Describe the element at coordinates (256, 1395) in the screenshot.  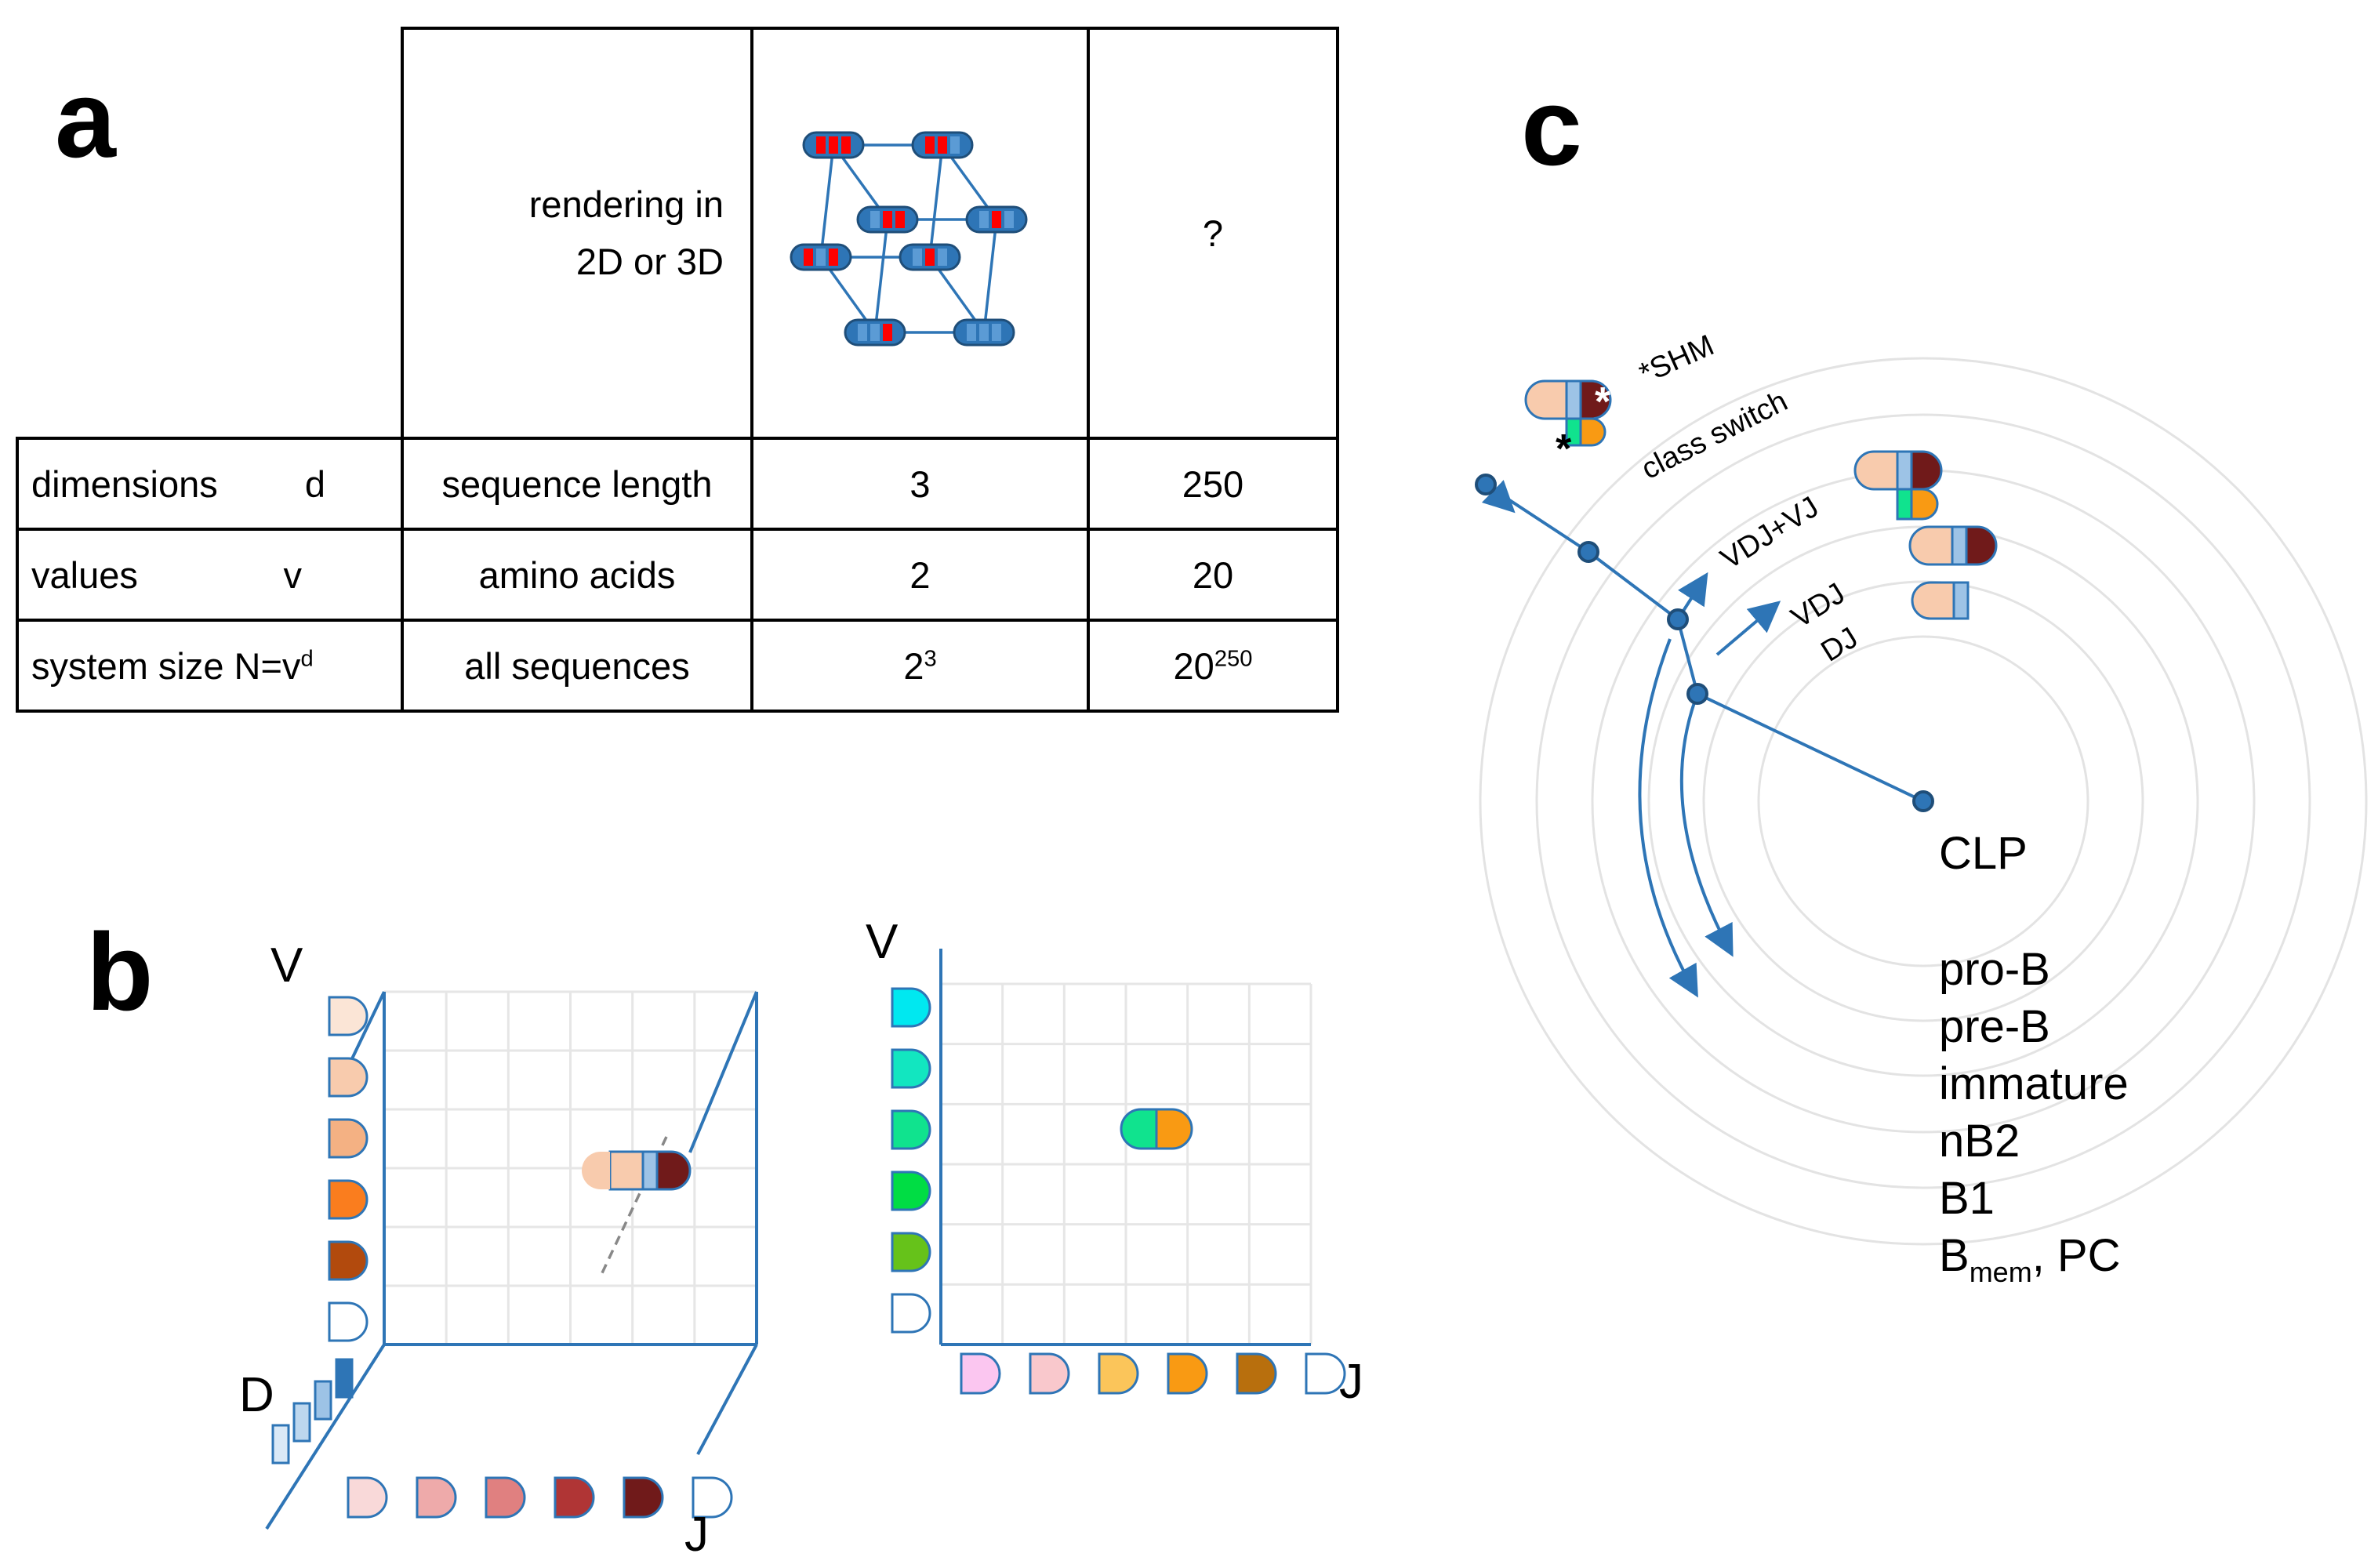
I see `left-d-axis-label: D` at that location.